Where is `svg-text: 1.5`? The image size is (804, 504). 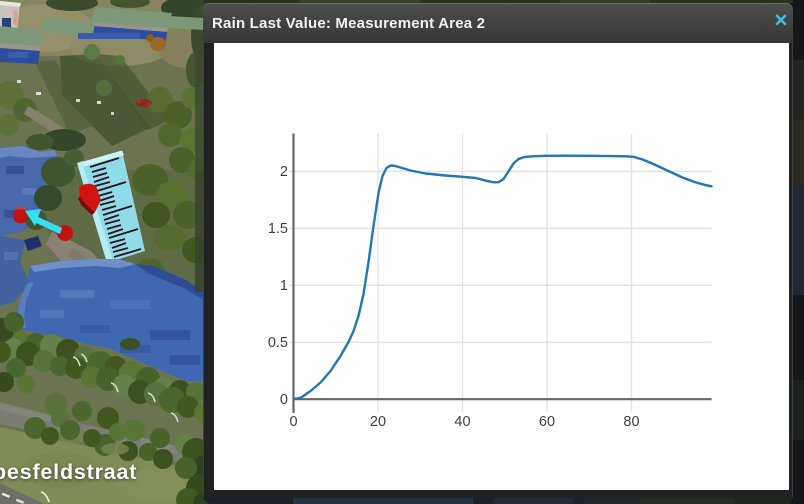
svg-text: 1.5 is located at coordinates (277, 229).